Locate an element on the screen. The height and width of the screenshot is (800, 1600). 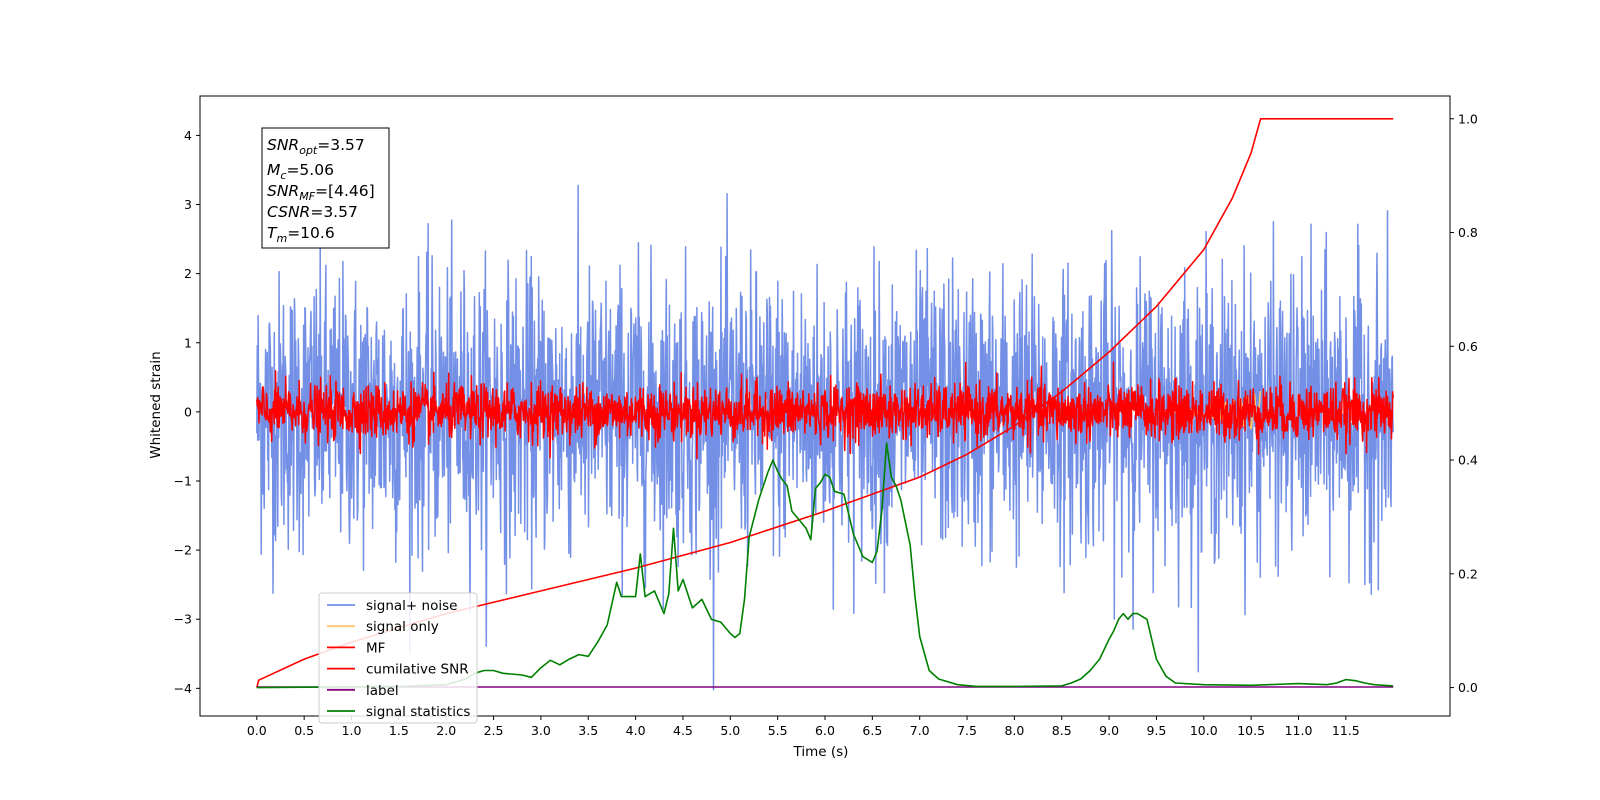
legend-label: MF is located at coordinates (375, 648).